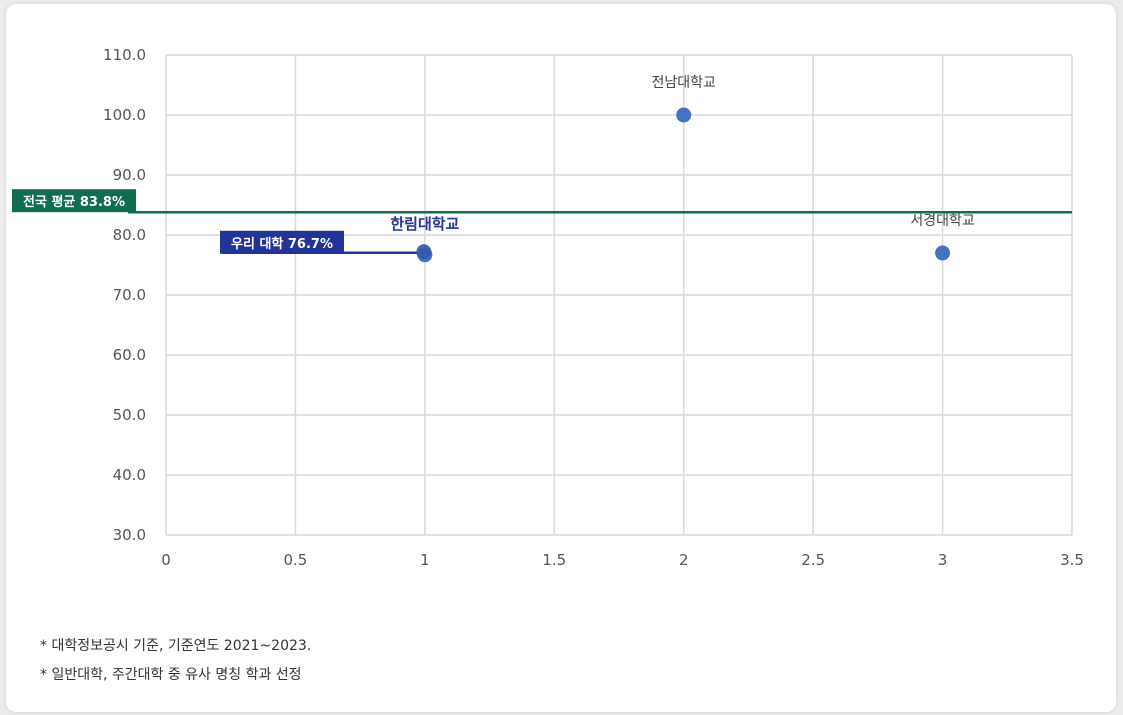  What do you see at coordinates (554, 560) in the screenshot?
I see `x-tick-label: 1.5` at bounding box center [554, 560].